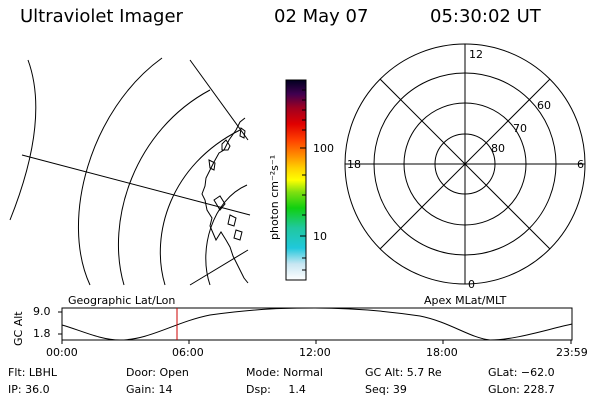 The height and width of the screenshot is (400, 600). What do you see at coordinates (323, 148) in the screenshot?
I see `colorbar-tick-label: 100` at bounding box center [323, 148].